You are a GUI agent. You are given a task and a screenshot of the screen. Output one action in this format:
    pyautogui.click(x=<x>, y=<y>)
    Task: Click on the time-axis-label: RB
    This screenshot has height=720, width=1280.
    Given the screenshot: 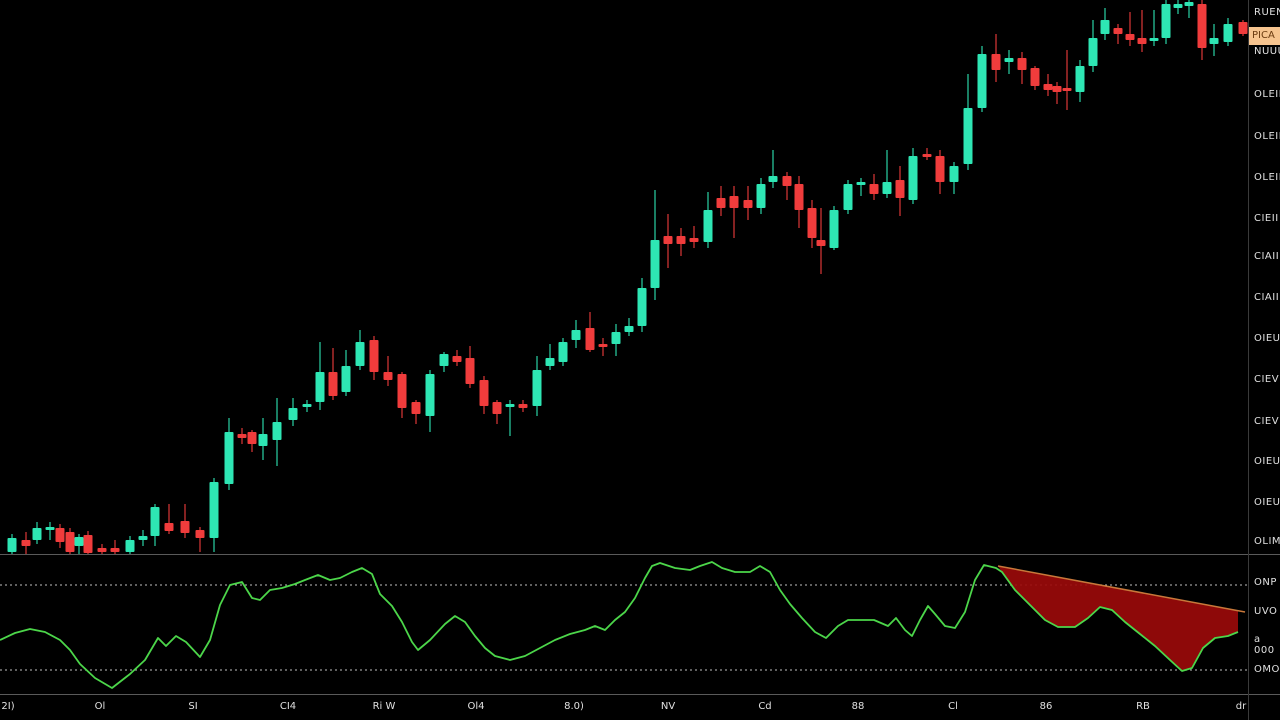 What is the action you would take?
    pyautogui.click(x=1143, y=706)
    